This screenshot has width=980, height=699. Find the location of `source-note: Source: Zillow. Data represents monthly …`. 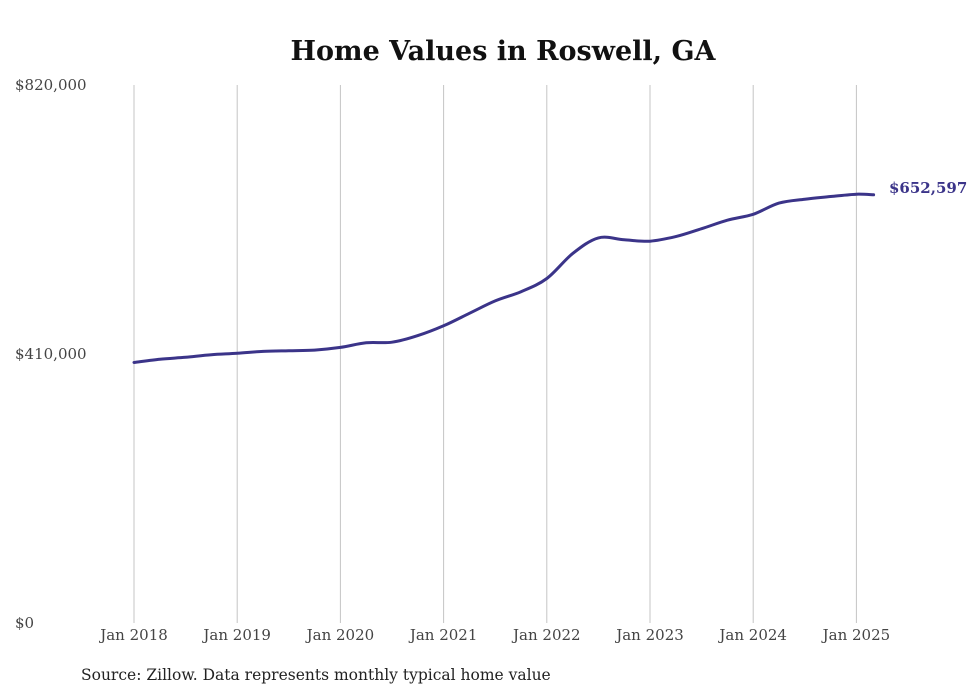

source-note: Source: Zillow. Data represents monthly … is located at coordinates (316, 675).